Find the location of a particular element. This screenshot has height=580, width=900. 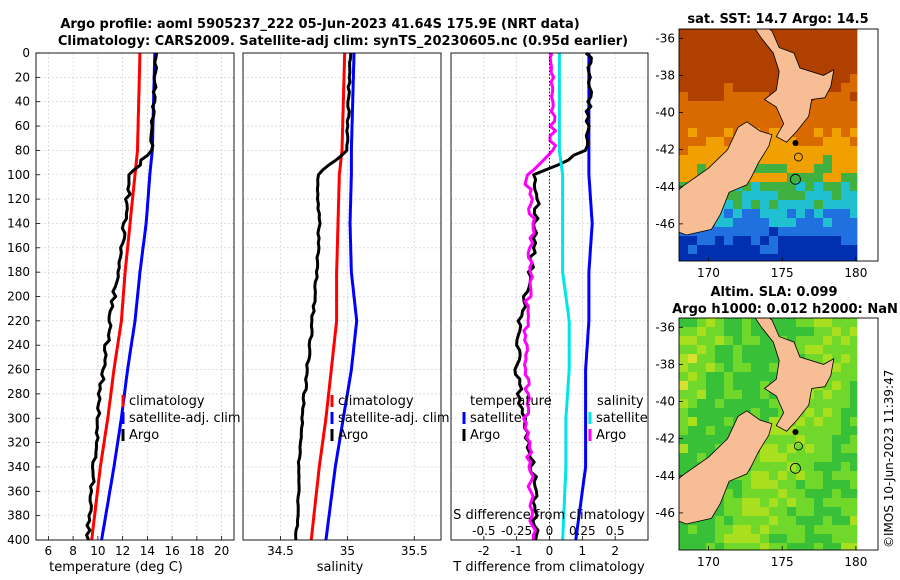

xtick-label: 2 is located at coordinates (615, 551).